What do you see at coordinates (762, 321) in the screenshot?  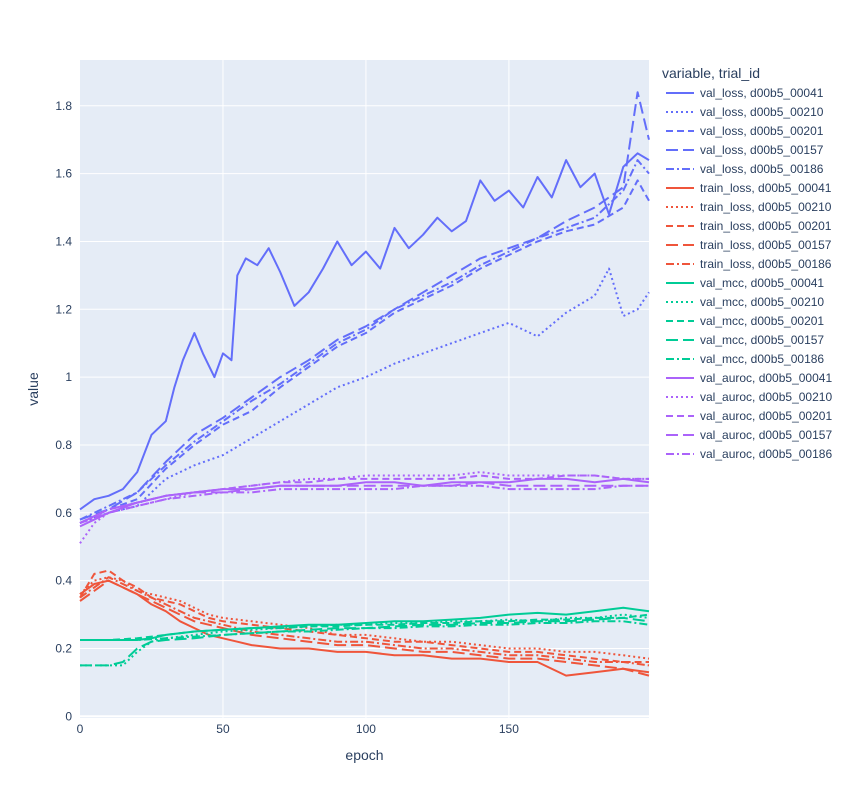 I see `legend-label: val_mcc, d00b5_00201` at bounding box center [762, 321].